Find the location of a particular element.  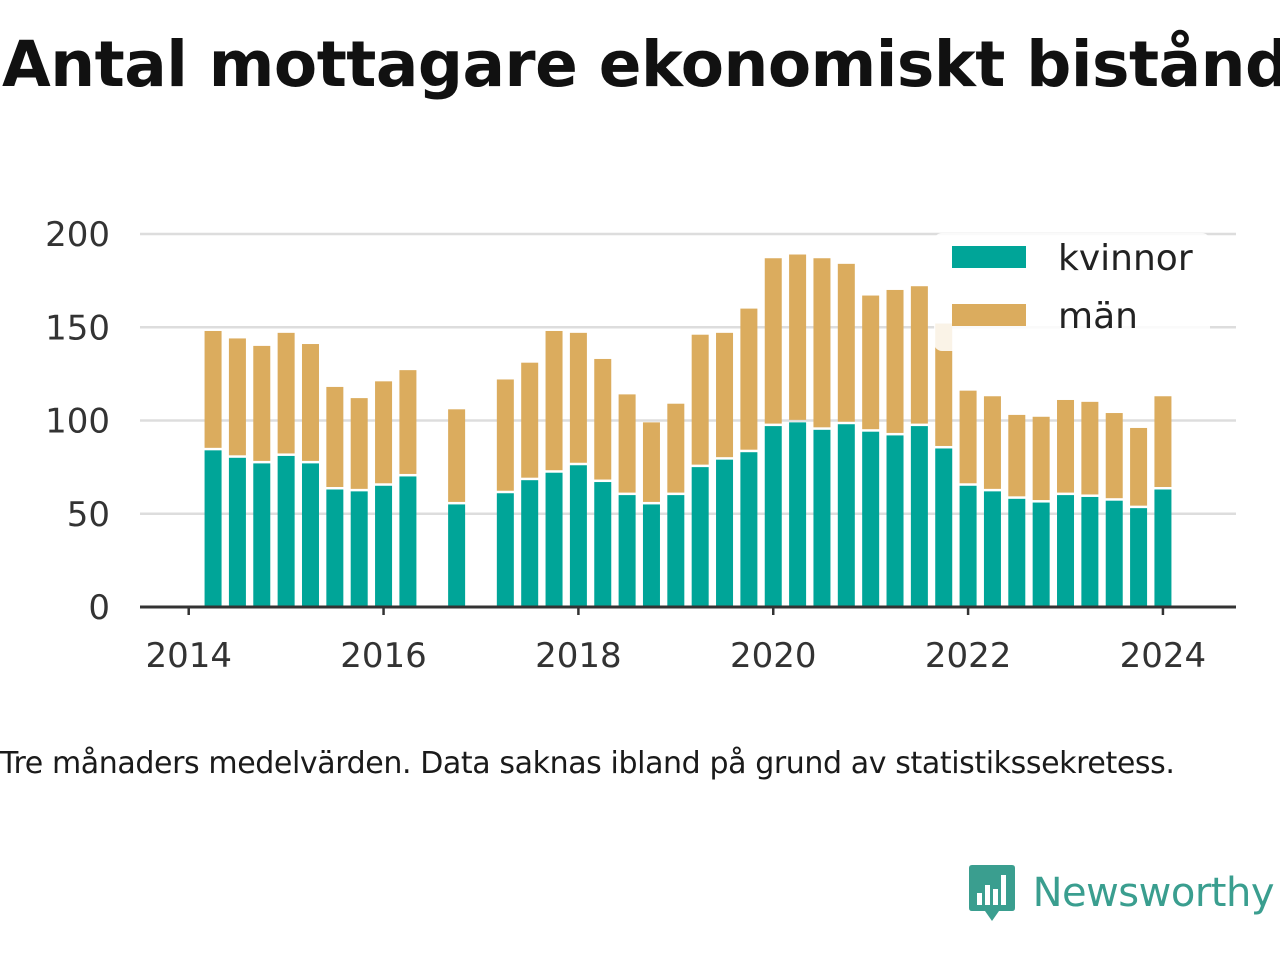

x-axis: 2014 2016 2018 2020 2022 2024 is located at coordinates (688, 640).